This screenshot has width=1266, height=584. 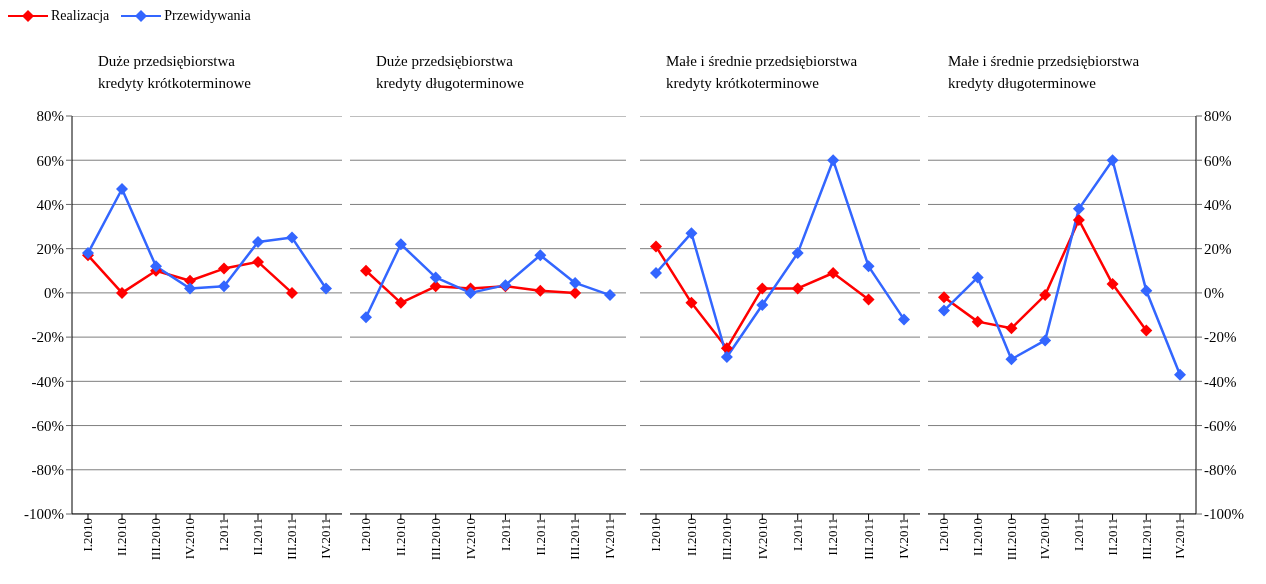 What do you see at coordinates (47, 381) in the screenshot?
I see `y-tick-label: -40%` at bounding box center [47, 381].